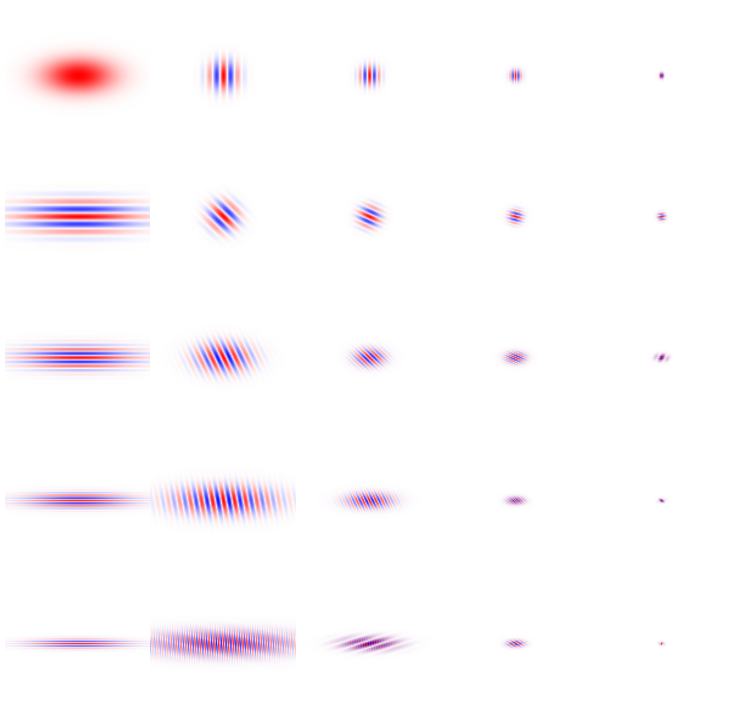 The height and width of the screenshot is (721, 739). Describe the element at coordinates (369, 216) in the screenshot. I see `filter-cell-r2-c3` at that location.